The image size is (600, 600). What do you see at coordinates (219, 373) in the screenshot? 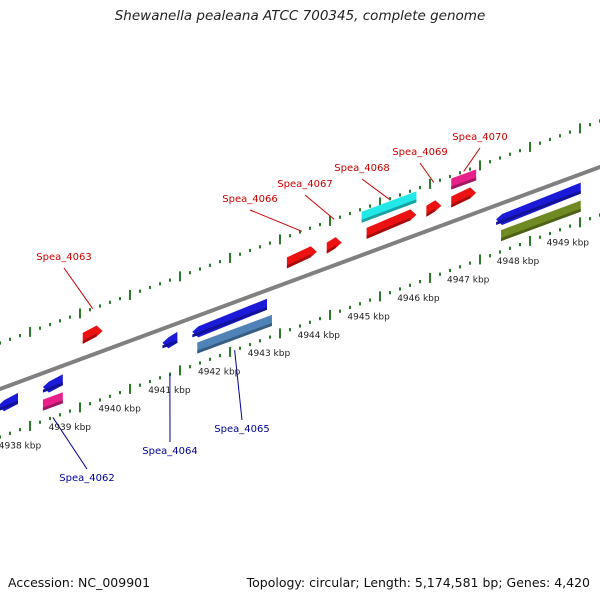
I see `kbp-label: 4942 kbp` at bounding box center [219, 373].